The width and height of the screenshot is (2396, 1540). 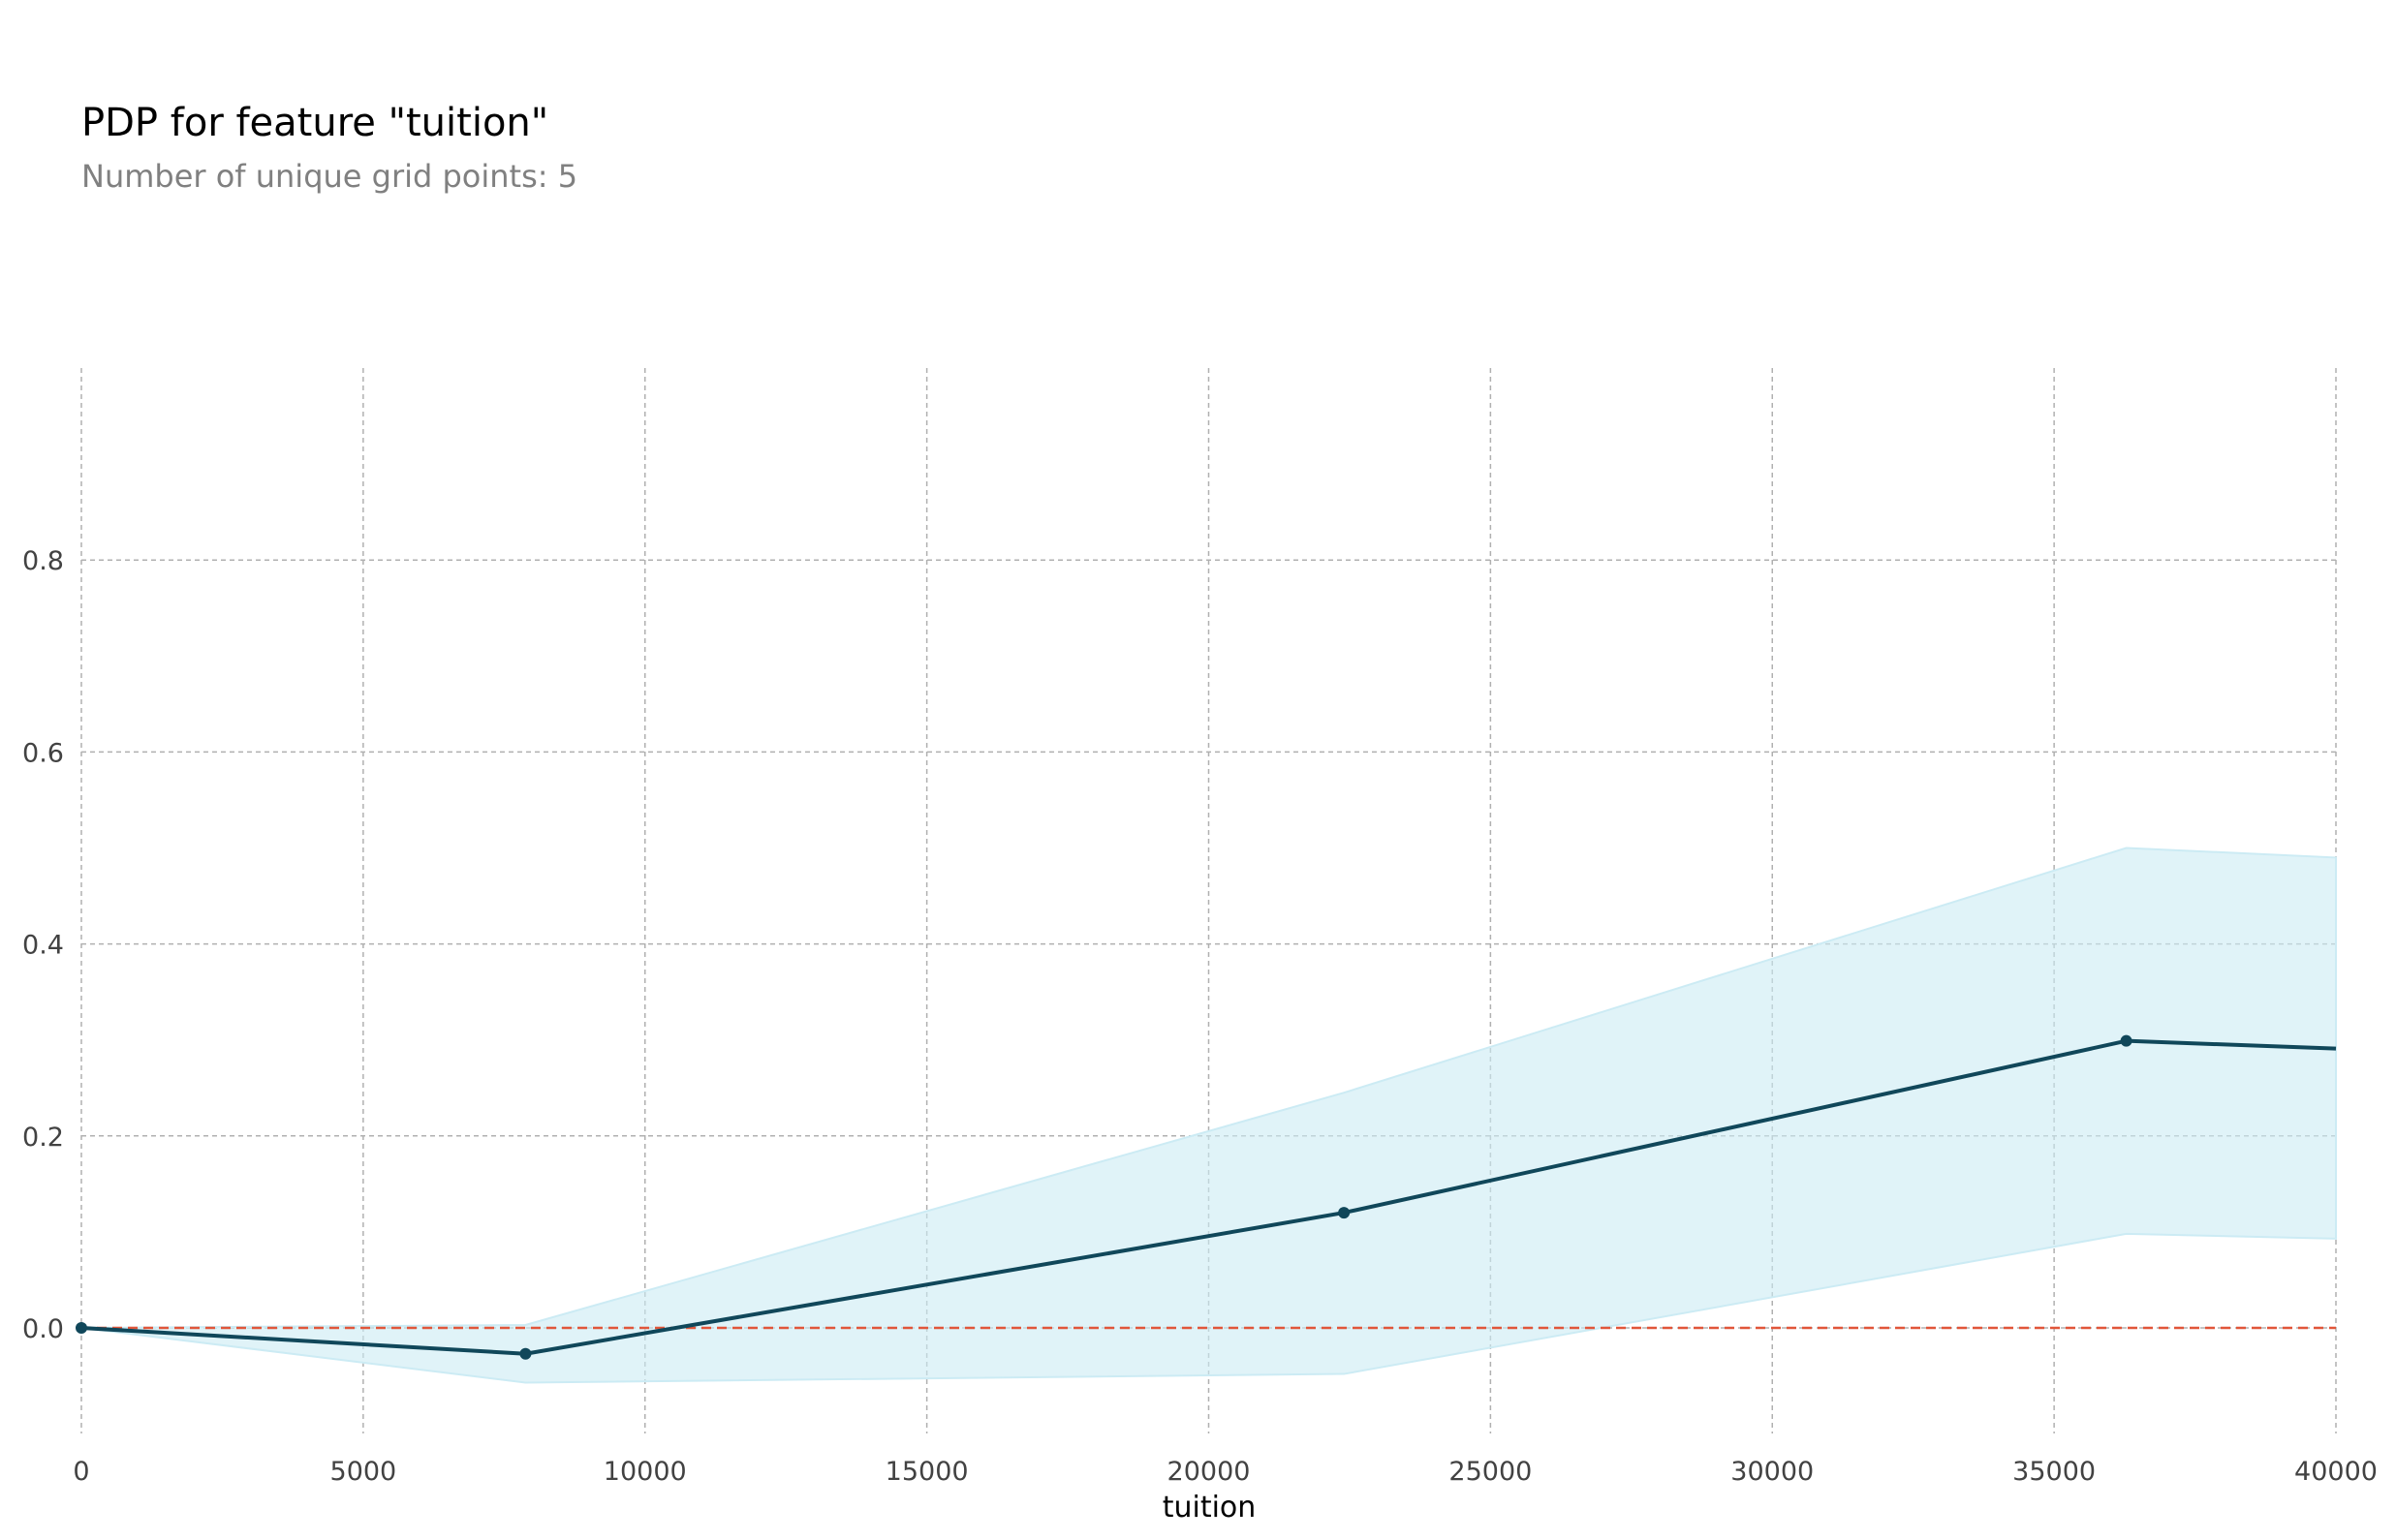 I want to click on y-tick-label: 0.0, so click(x=43, y=1329).